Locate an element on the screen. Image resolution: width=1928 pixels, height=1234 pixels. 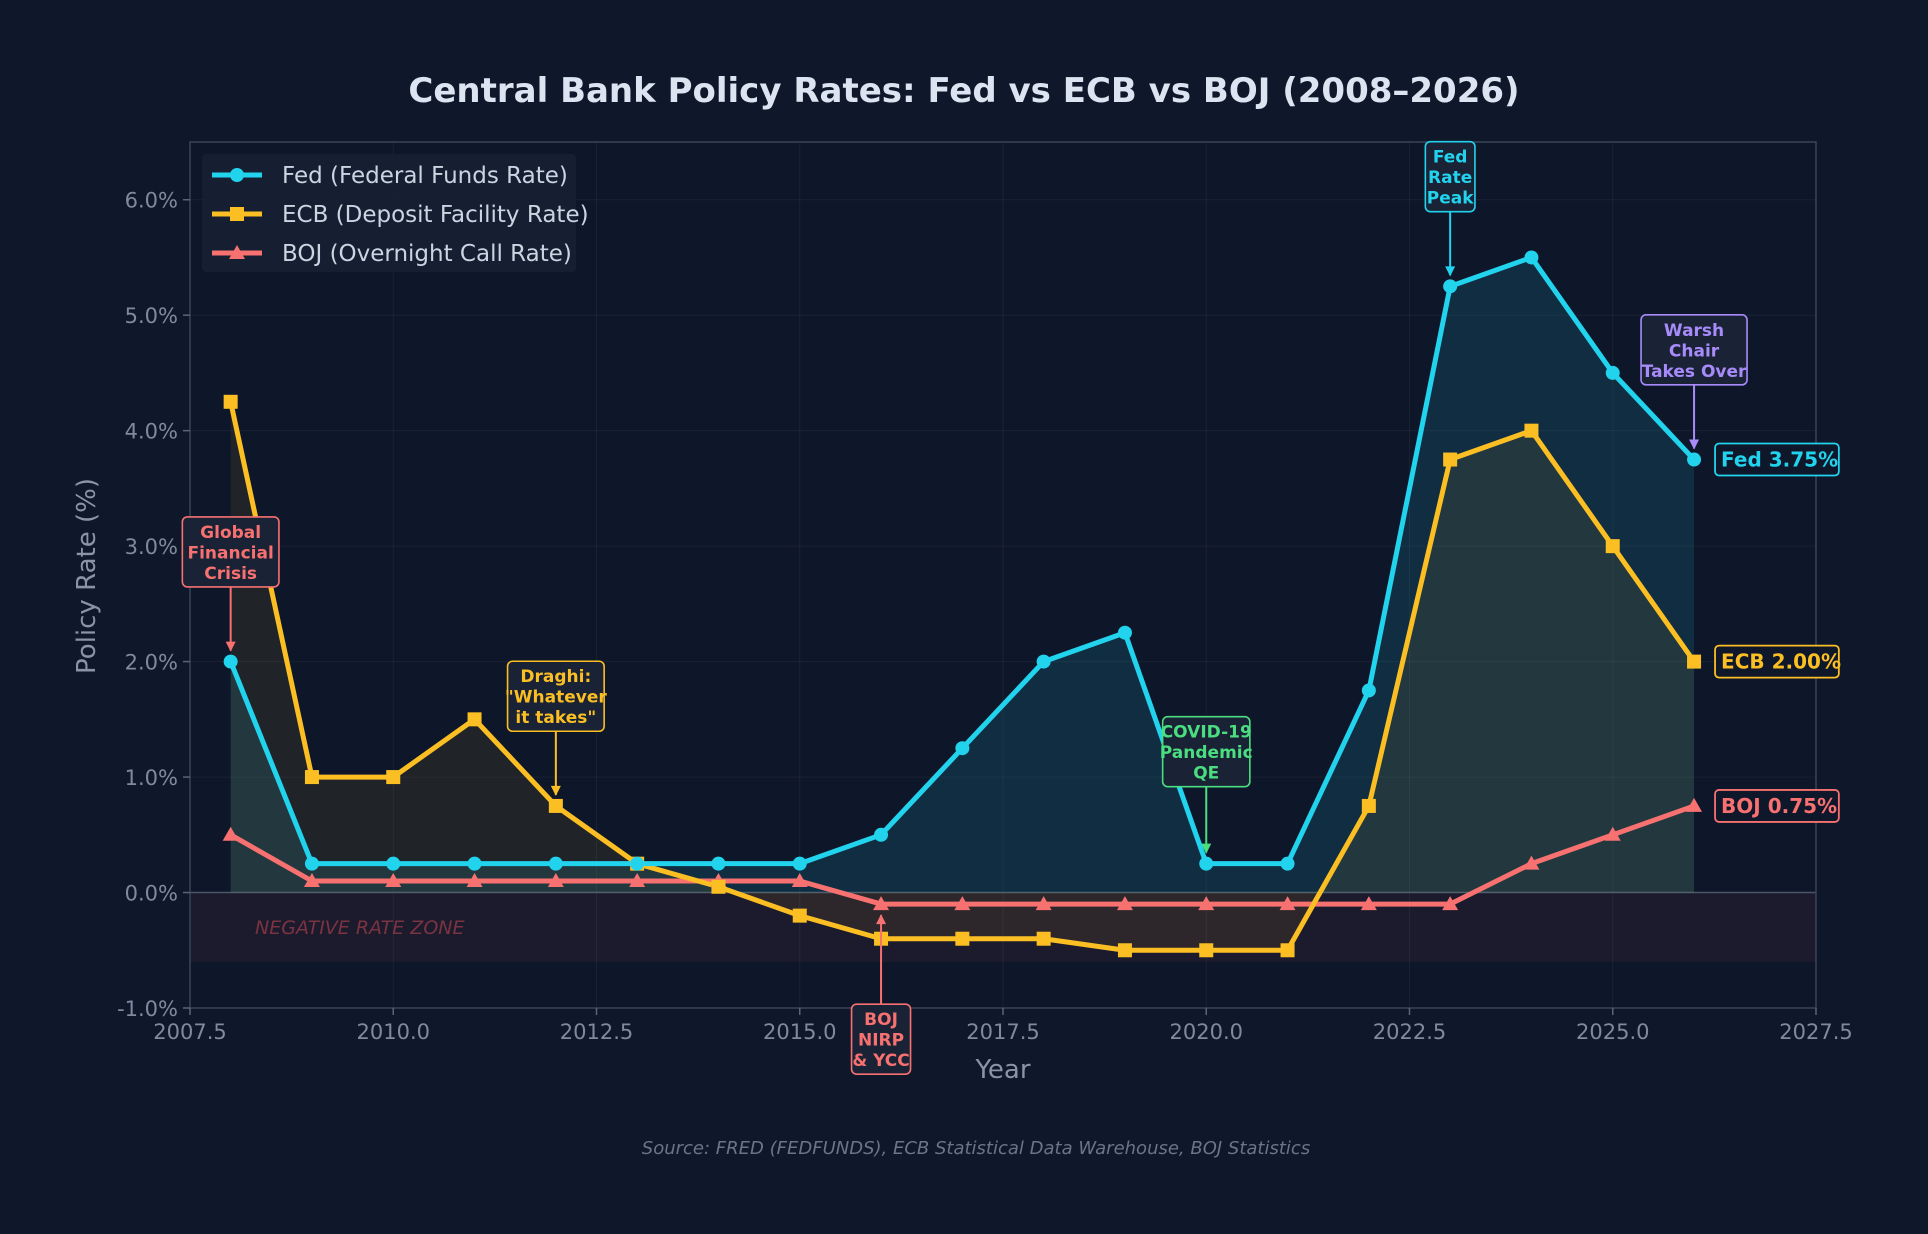
point-fed-2011 is located at coordinates (474, 863).